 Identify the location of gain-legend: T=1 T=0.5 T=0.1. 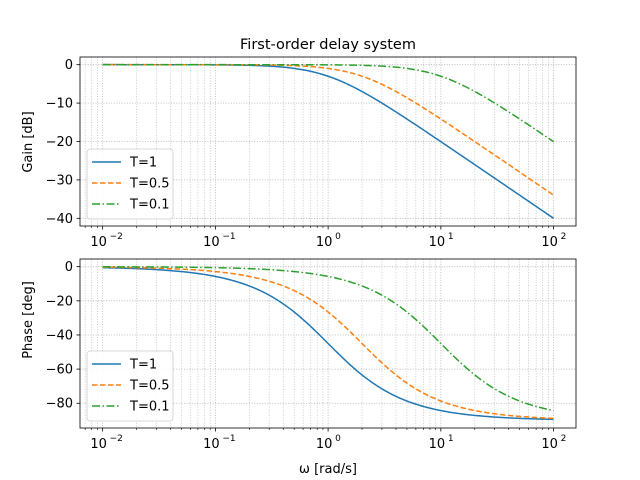
(130, 184).